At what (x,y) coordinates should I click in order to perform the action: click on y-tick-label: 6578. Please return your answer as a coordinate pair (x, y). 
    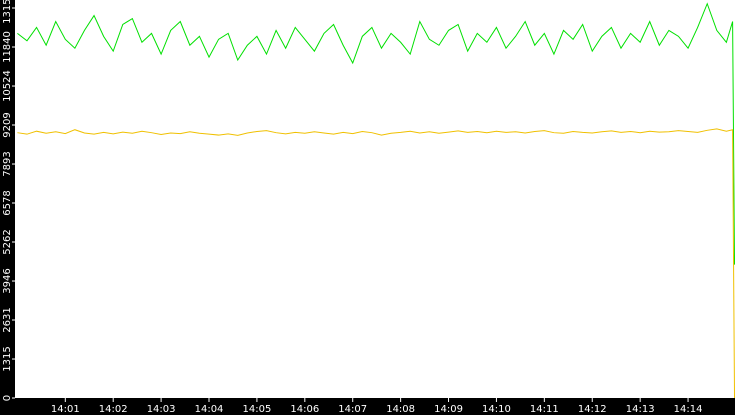
    Looking at the image, I should click on (7, 202).